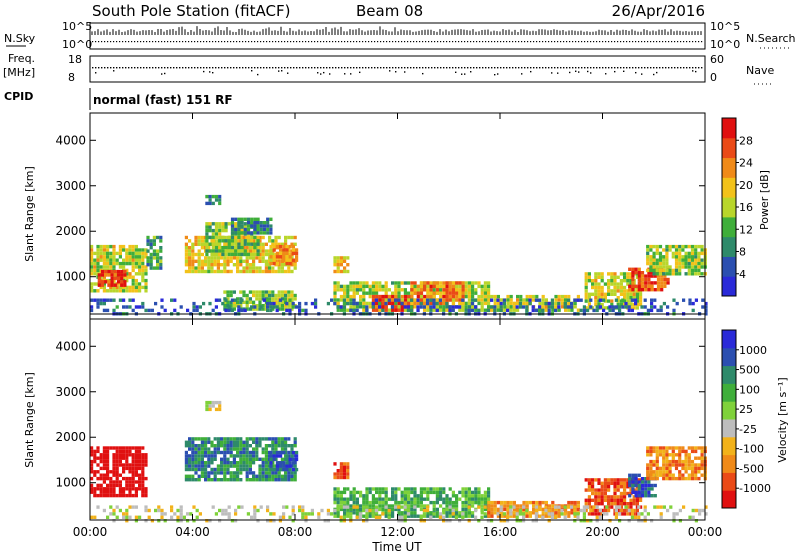 This screenshot has height=558, width=800. Describe the element at coordinates (90, 532) in the screenshot. I see `x-tick-label: 00:00` at that location.